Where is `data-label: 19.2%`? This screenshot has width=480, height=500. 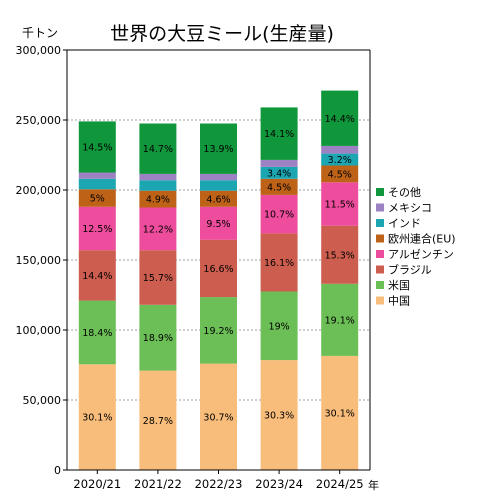 data-label: 19.2% is located at coordinates (218, 331).